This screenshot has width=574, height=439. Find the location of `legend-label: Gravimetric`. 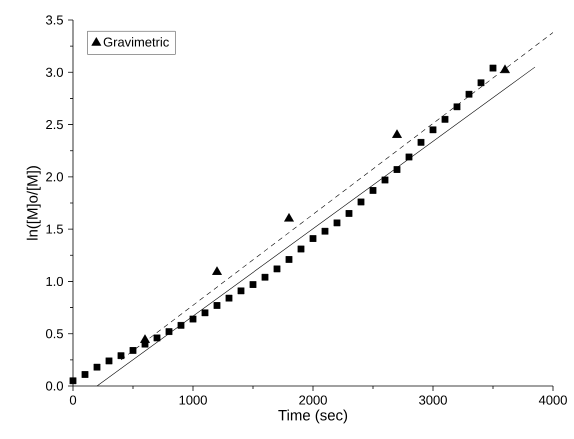

legend-label: Gravimetric is located at coordinates (136, 42).